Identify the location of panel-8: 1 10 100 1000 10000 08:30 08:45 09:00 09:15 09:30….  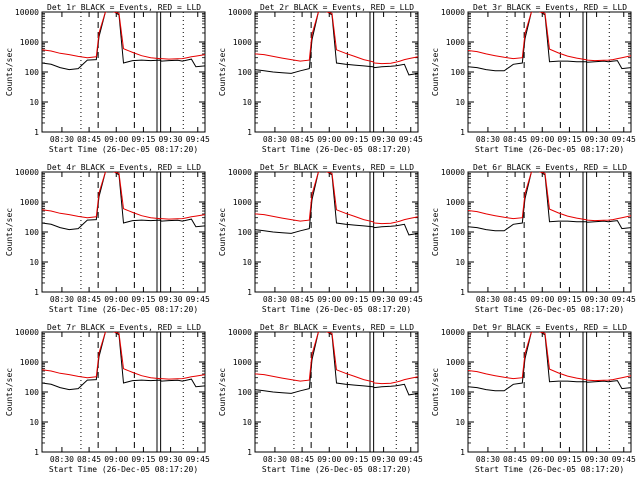
(320, 398).